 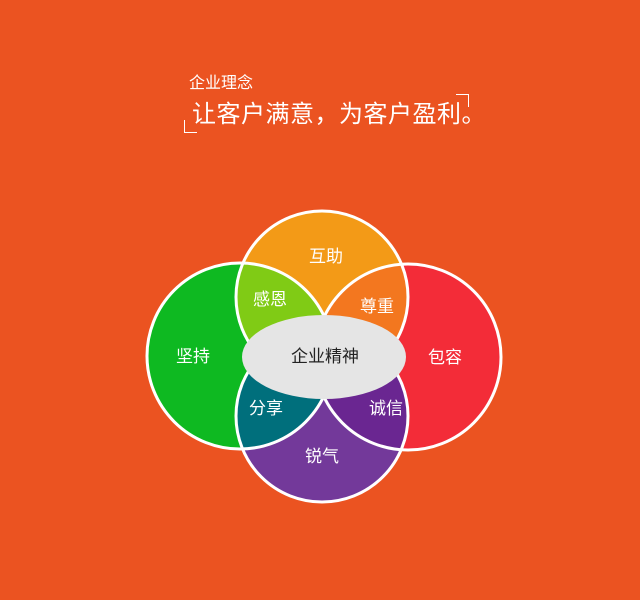 I want to click on label-top-left: 感恩, so click(x=270, y=300).